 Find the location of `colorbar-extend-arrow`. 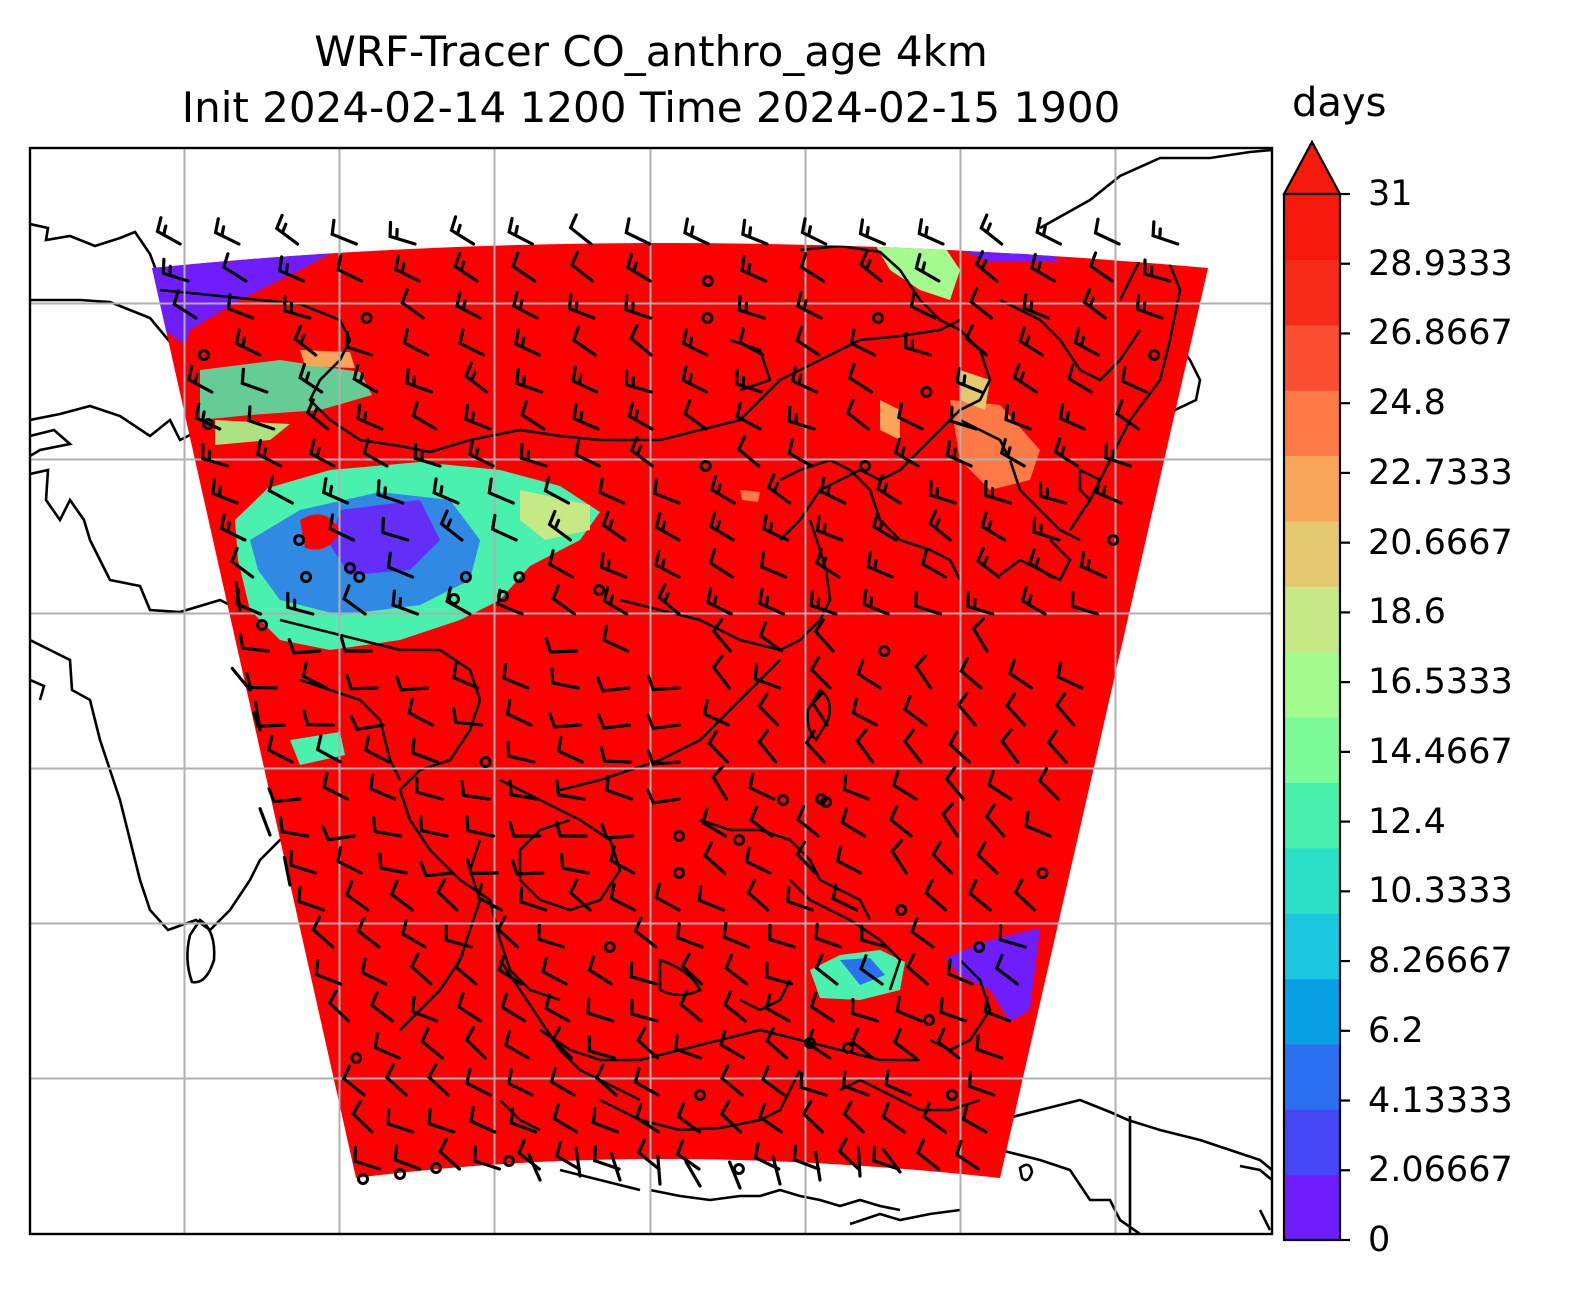

colorbar-extend-arrow is located at coordinates (1312, 167).